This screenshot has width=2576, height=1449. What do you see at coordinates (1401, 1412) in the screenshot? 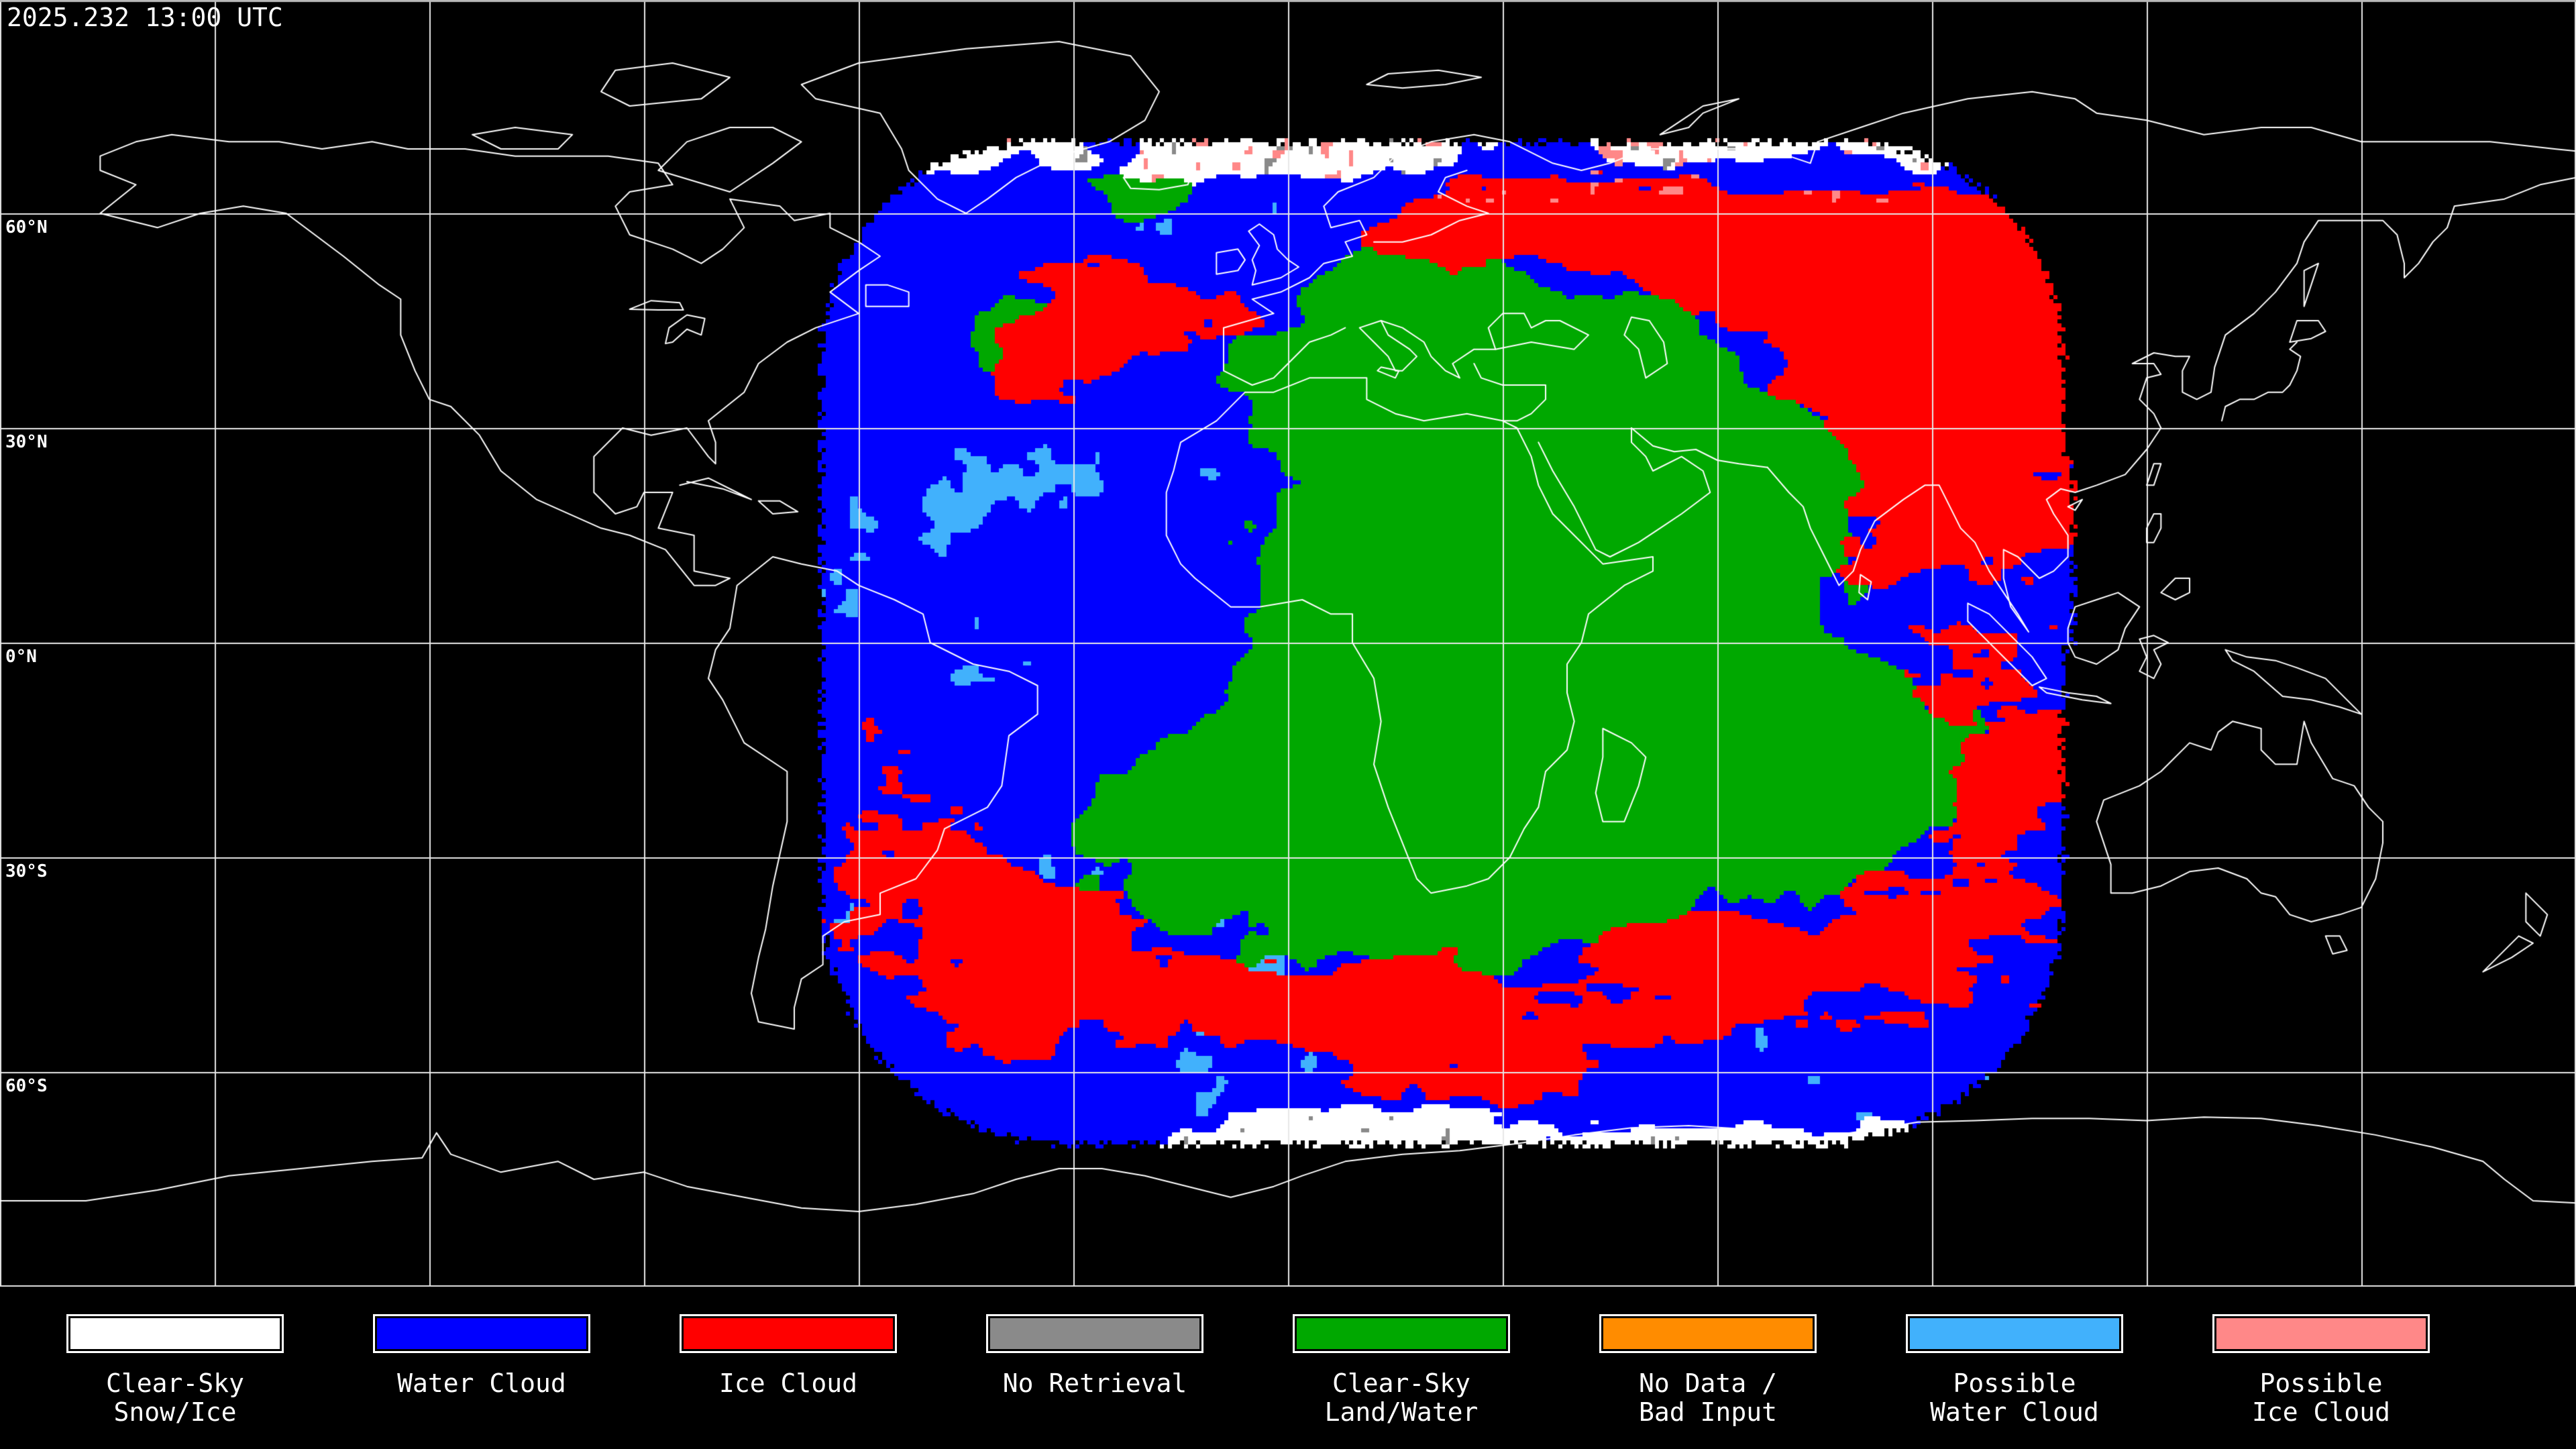
I see `legend-label-line: Land/Water` at bounding box center [1401, 1412].